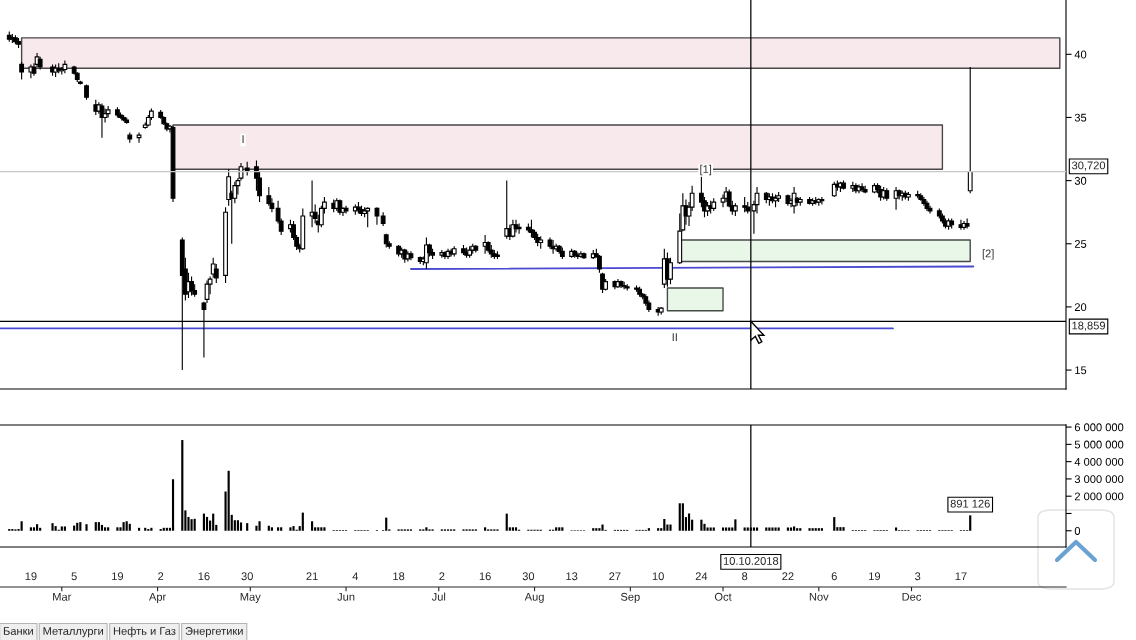 This screenshot has width=1136, height=640. What do you see at coordinates (1099, 427) in the screenshot?
I see `y-tick-label: 6 000 000` at bounding box center [1099, 427].